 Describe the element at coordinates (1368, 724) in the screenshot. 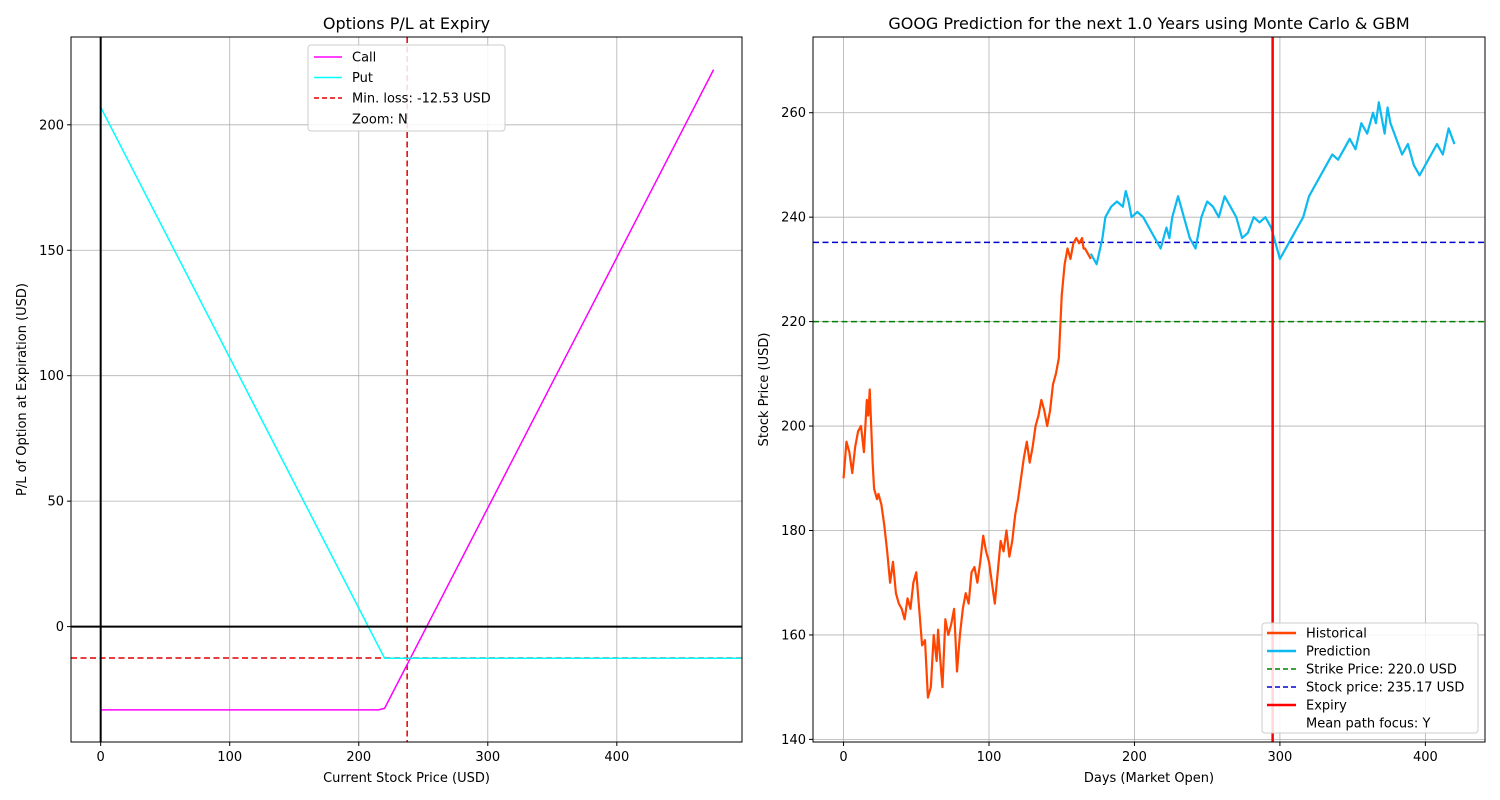

I see `legend-mean-path-label: Mean path focus: Y` at that location.